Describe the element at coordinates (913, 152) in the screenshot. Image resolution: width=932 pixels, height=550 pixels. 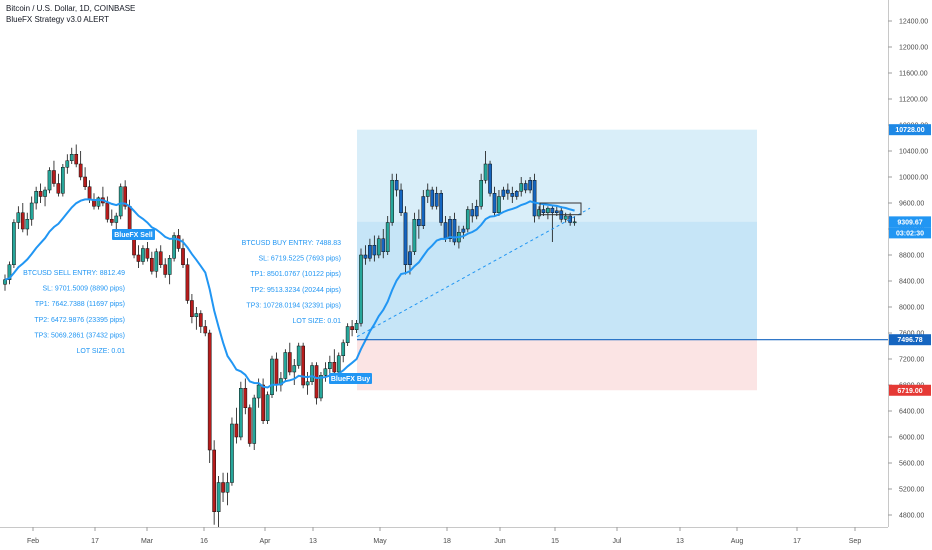
I see `price-tick-label: 10400.00` at that location.